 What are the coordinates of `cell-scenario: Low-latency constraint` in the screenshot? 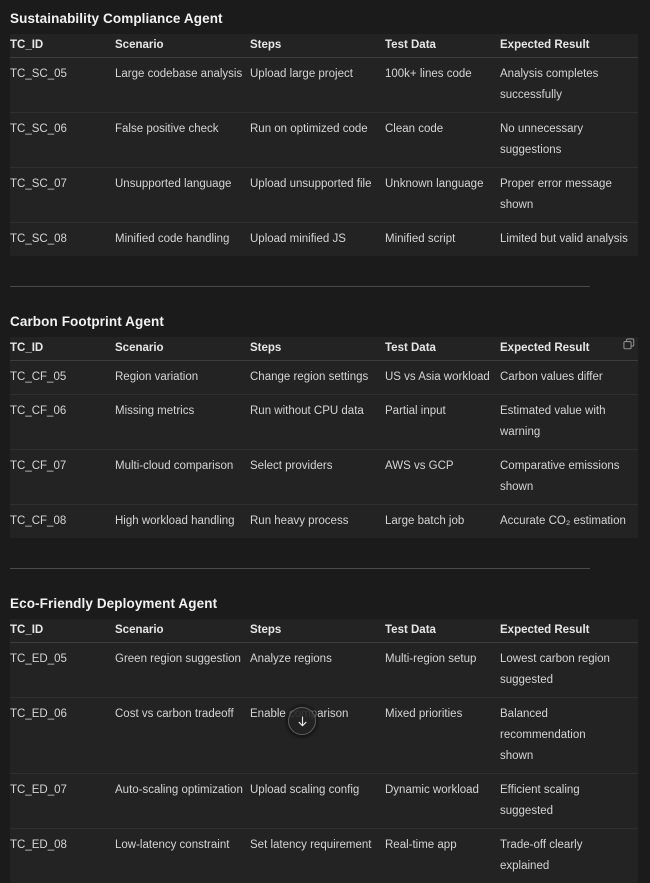 It's located at (182, 856).